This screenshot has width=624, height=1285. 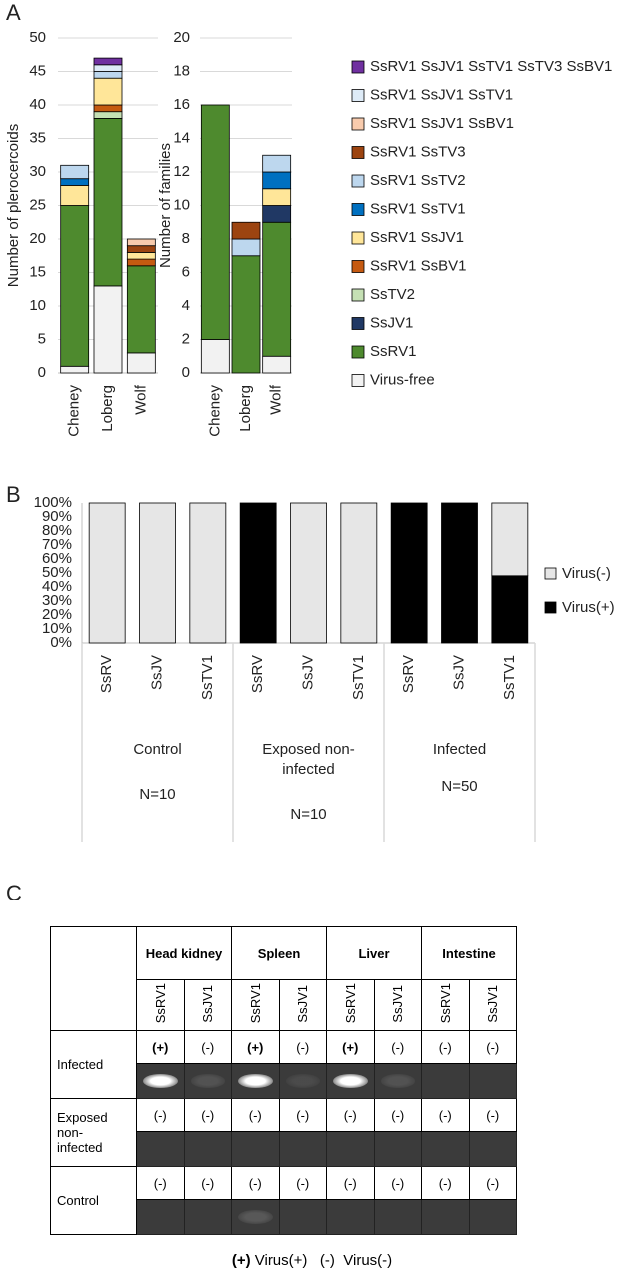 I want to click on x-tick-label: Wolf, so click(x=140, y=399).